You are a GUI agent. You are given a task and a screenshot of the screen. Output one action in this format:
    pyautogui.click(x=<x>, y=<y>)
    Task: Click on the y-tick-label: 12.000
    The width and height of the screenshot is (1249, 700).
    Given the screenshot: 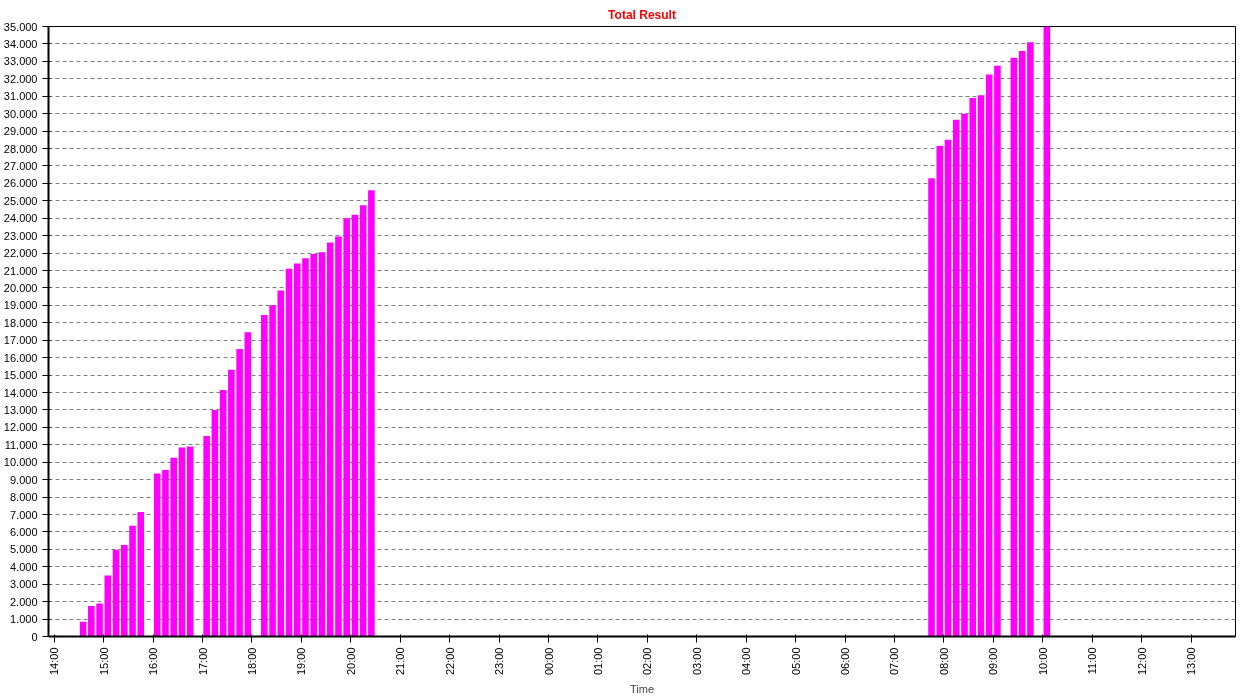 What is the action you would take?
    pyautogui.click(x=20, y=427)
    